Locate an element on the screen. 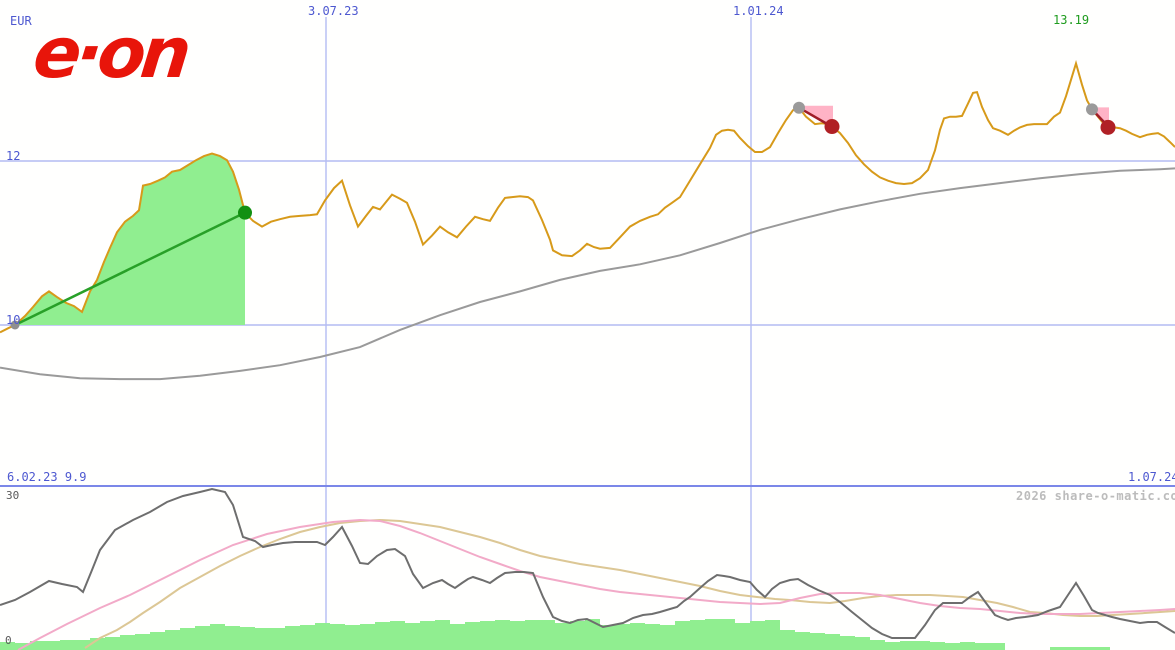 This screenshot has height=650, width=1175. max-price-label: 13.19 is located at coordinates (1071, 20).